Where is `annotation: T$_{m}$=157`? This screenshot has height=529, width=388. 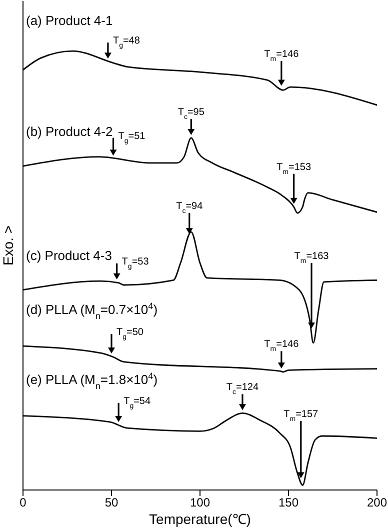 annotation: T$_{m}$=157 is located at coordinates (301, 415).